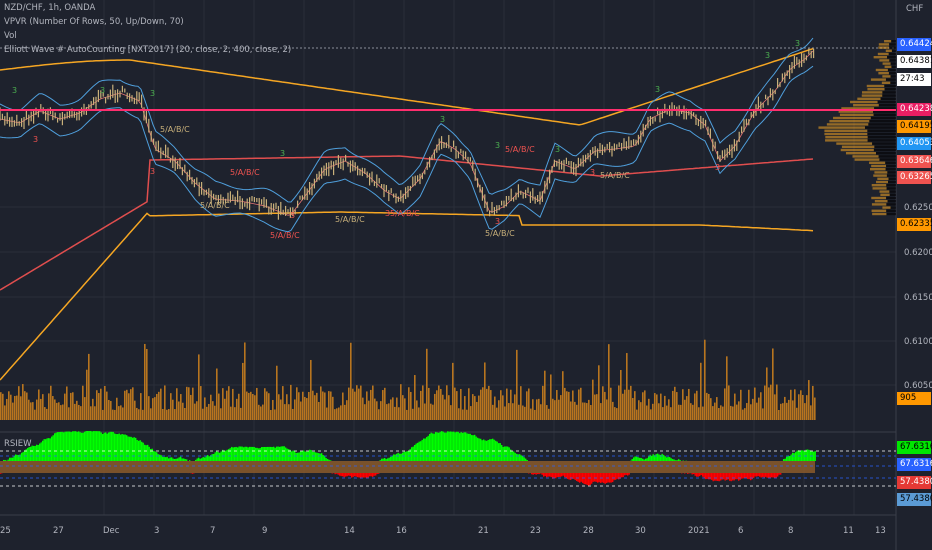 This screenshot has height=550, width=932. I want to click on time-tick: 9, so click(265, 531).